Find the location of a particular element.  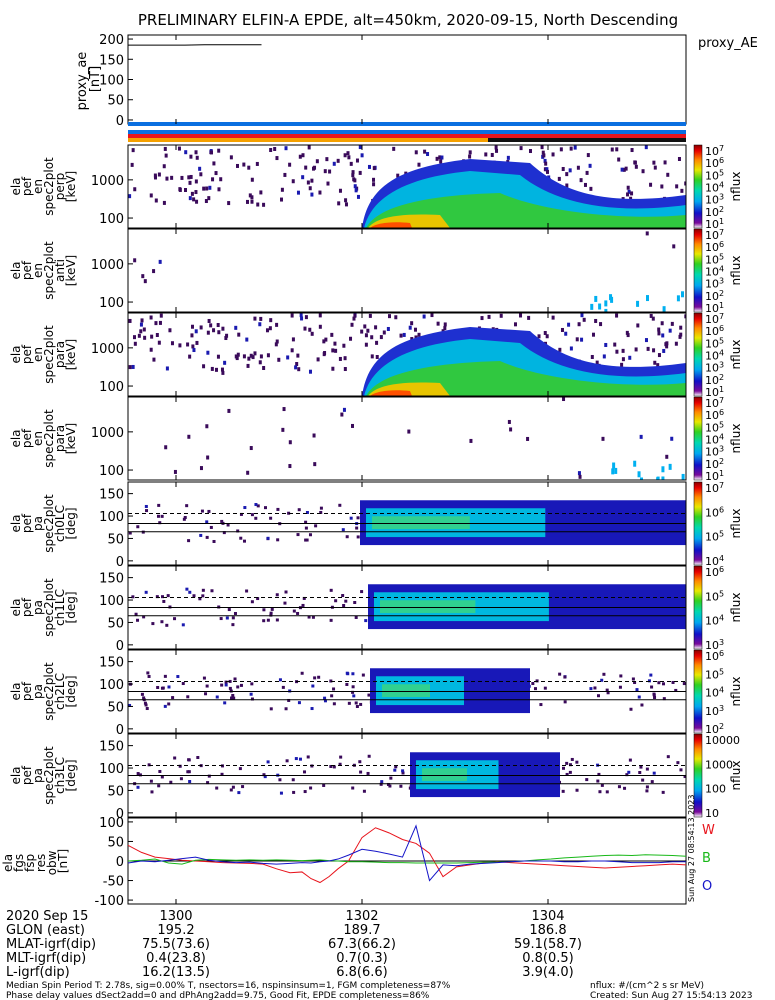

eph-row-4-label: L-igrf(dip) is located at coordinates (38, 972).